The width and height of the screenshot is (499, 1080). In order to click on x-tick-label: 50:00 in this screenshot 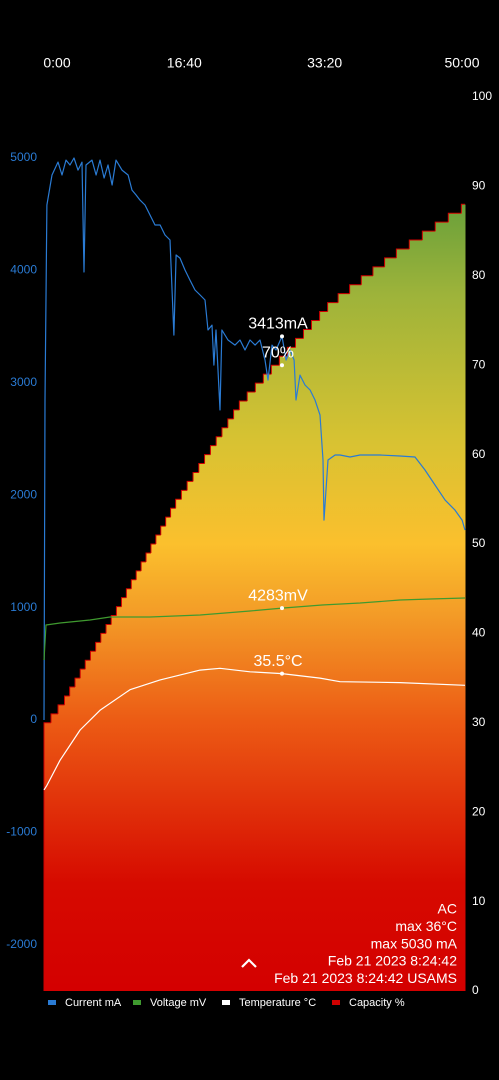, I will do `click(461, 63)`.